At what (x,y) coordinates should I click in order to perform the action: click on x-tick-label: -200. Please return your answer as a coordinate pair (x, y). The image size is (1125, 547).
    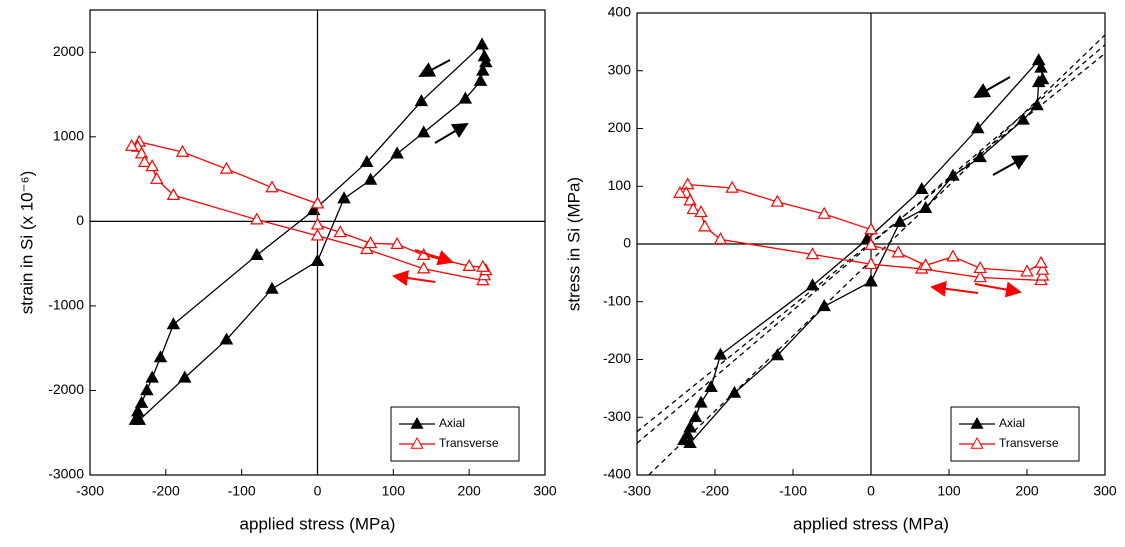
    Looking at the image, I should click on (715, 491).